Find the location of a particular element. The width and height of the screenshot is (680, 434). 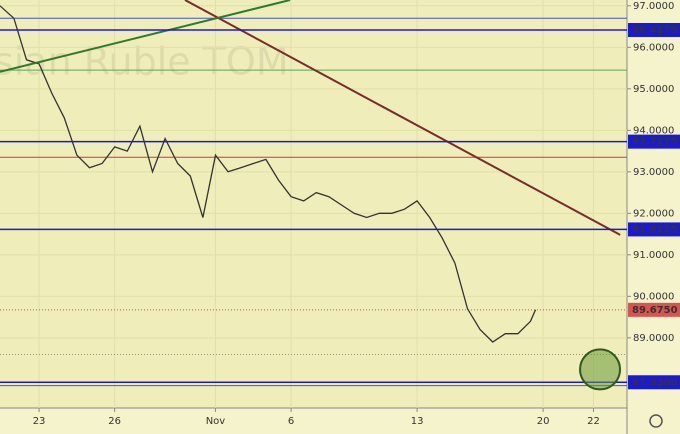

level-label: 96.4175 is located at coordinates (655, 30).